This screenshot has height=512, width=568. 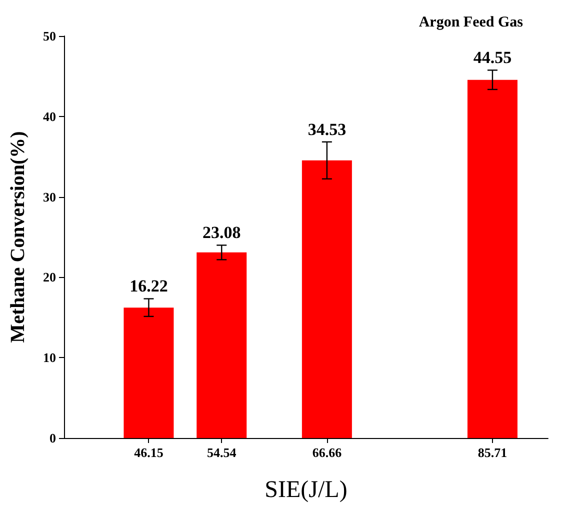 I want to click on data-label: 44.55, so click(x=492, y=58).